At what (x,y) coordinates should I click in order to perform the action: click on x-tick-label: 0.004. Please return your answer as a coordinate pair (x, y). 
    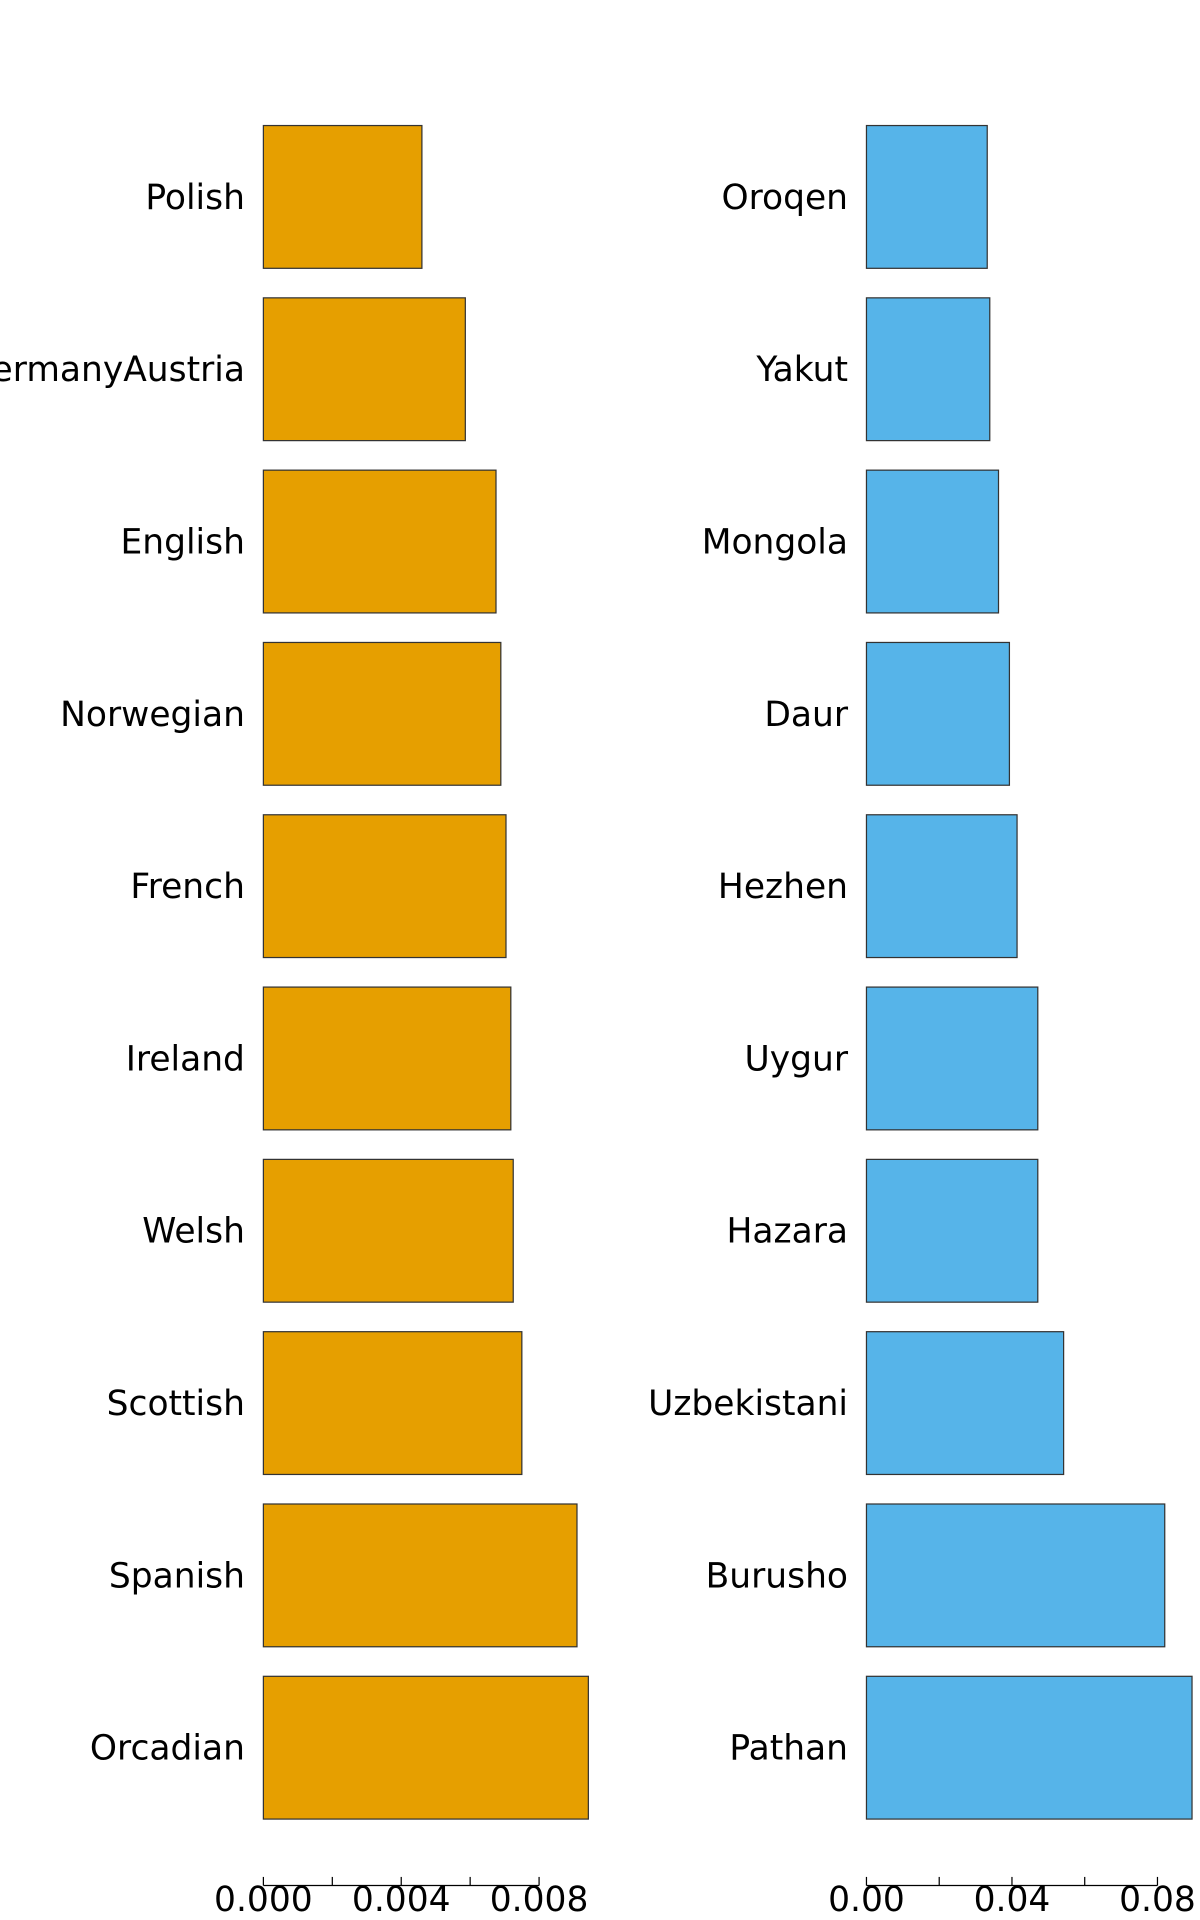
    Looking at the image, I should click on (401, 1900).